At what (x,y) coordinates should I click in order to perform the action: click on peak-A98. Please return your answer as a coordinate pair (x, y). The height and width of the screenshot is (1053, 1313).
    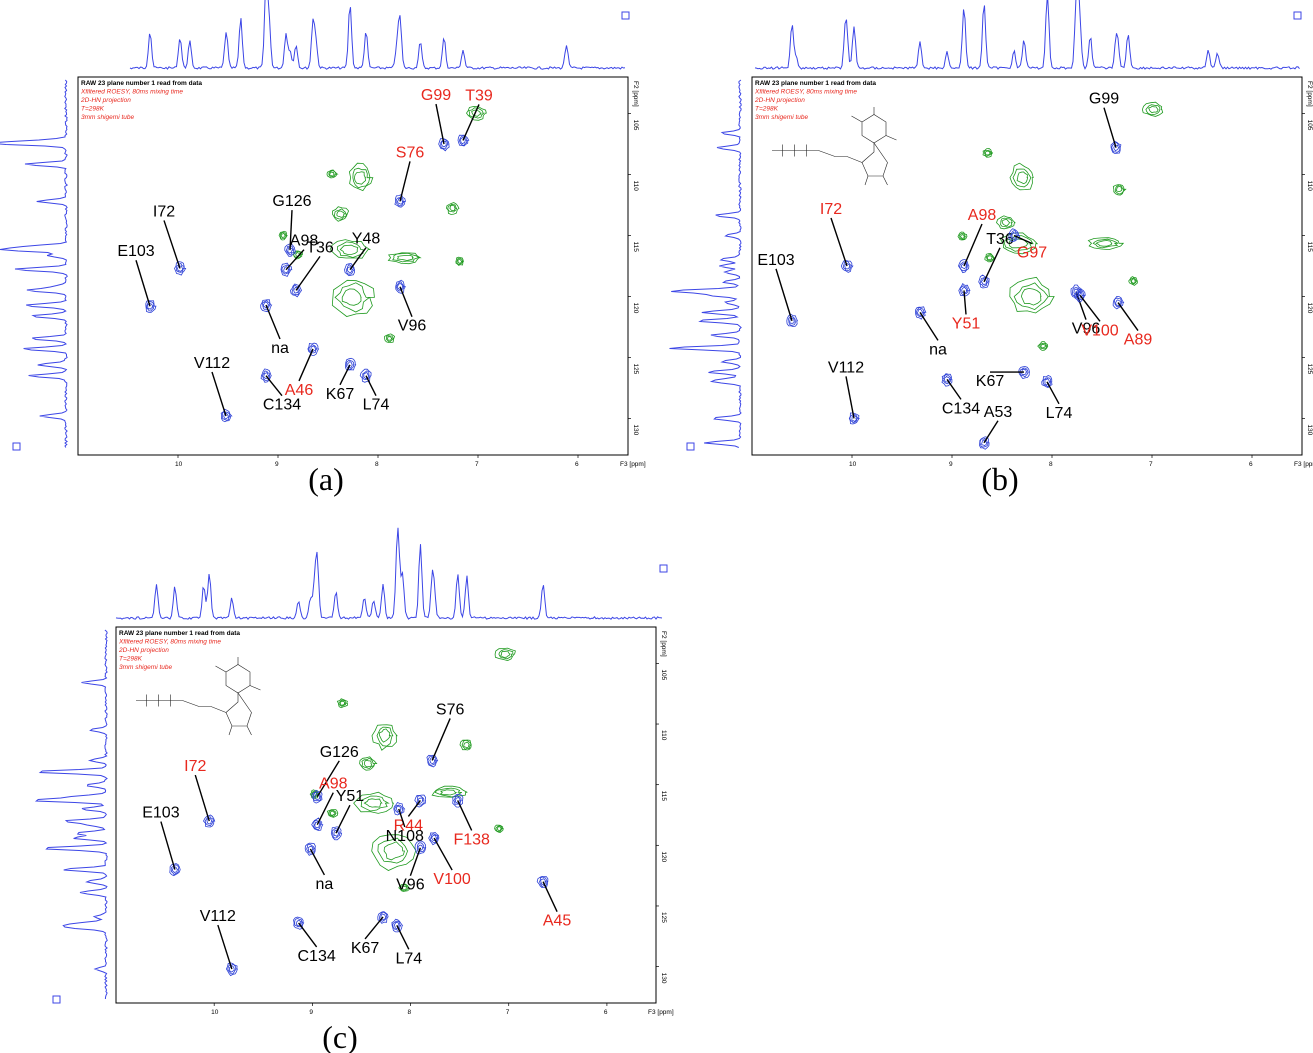
    Looking at the image, I should click on (964, 266).